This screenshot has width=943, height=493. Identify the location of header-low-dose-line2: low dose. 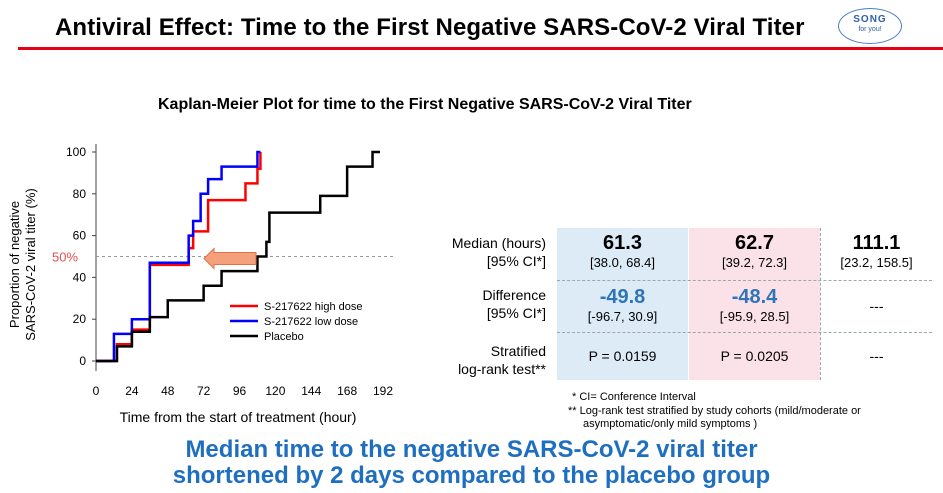
(622, 192).